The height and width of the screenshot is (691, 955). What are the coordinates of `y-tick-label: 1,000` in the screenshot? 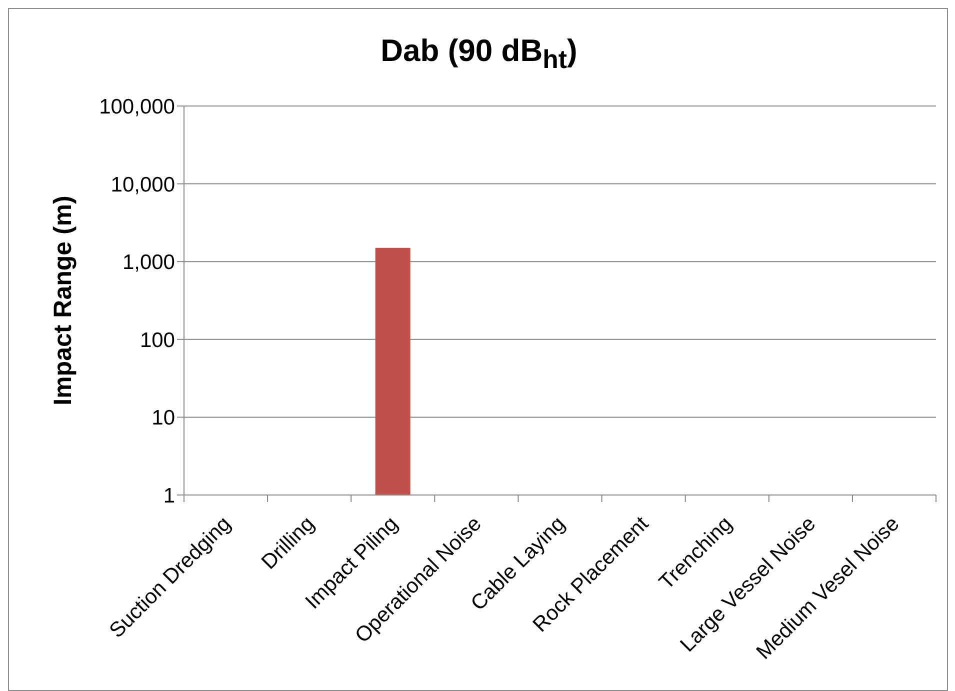 It's located at (148, 262).